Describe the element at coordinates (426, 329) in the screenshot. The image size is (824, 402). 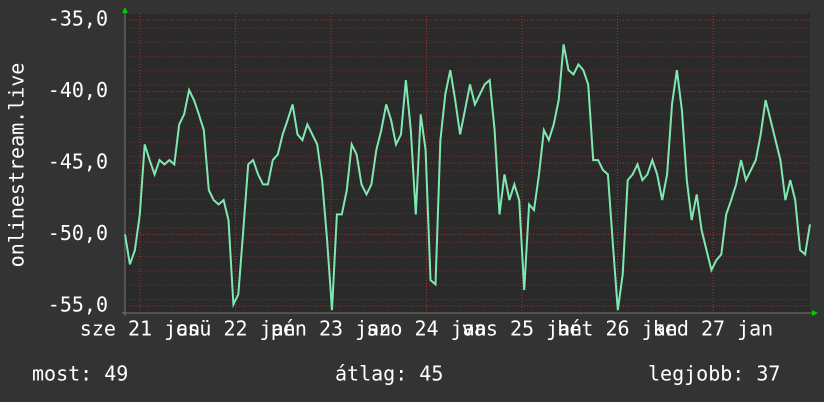
I see `x-tick-label: szo 24 jan` at that location.